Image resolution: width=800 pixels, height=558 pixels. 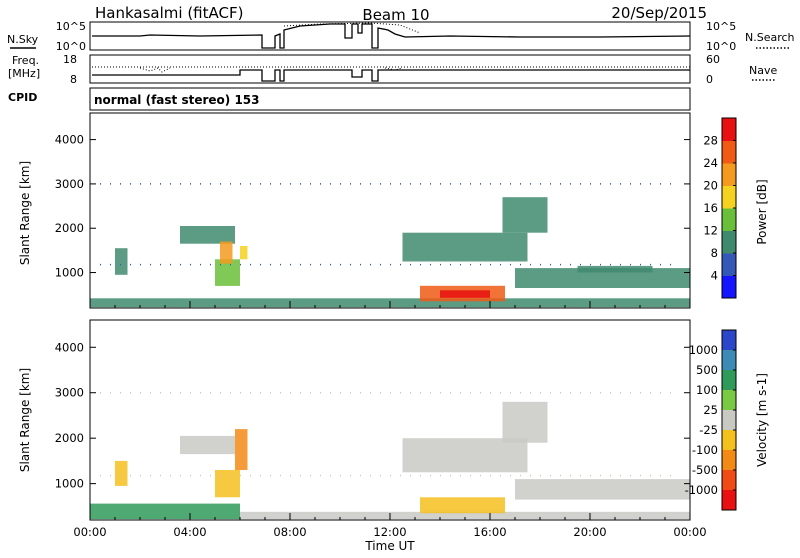 I want to click on power-dot-rows, so click(x=390, y=224).